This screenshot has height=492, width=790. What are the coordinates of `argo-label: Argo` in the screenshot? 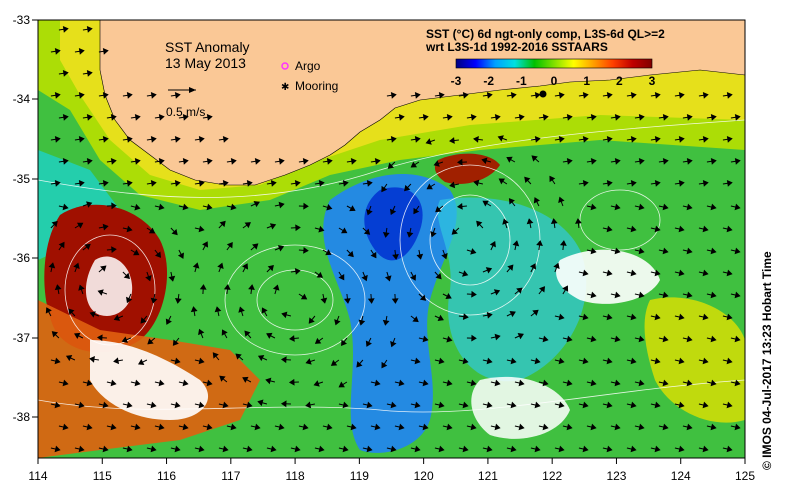 It's located at (308, 66).